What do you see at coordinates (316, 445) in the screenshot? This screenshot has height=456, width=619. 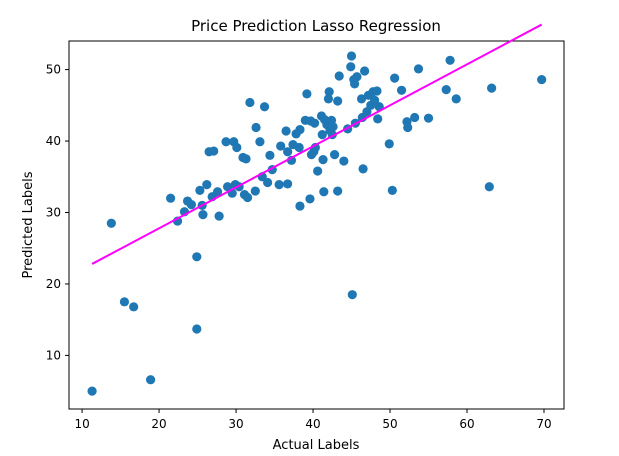 I see `x-axis-label: Actual Labels` at bounding box center [316, 445].